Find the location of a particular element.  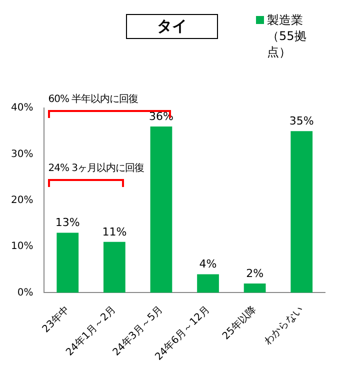

y-tick-label: 30% is located at coordinates (22, 154).